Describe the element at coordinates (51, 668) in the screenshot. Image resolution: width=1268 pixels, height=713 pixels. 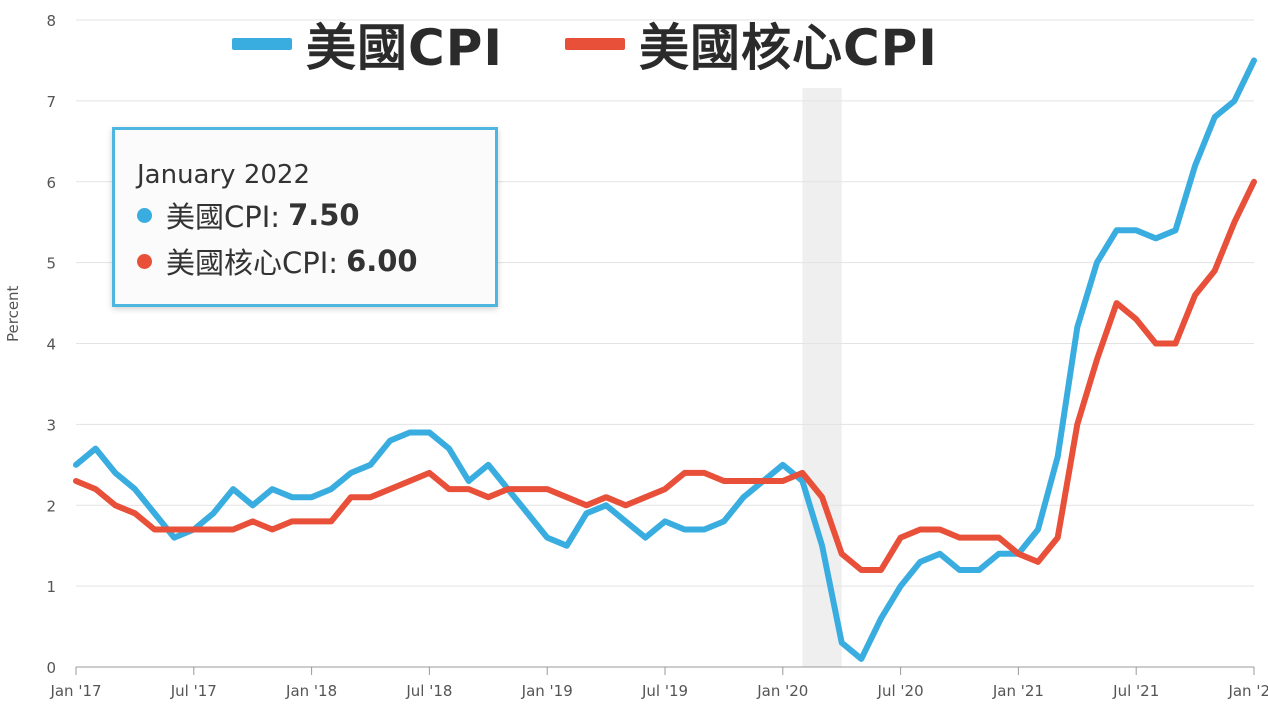
I see `y-tick-label-0: 0` at that location.